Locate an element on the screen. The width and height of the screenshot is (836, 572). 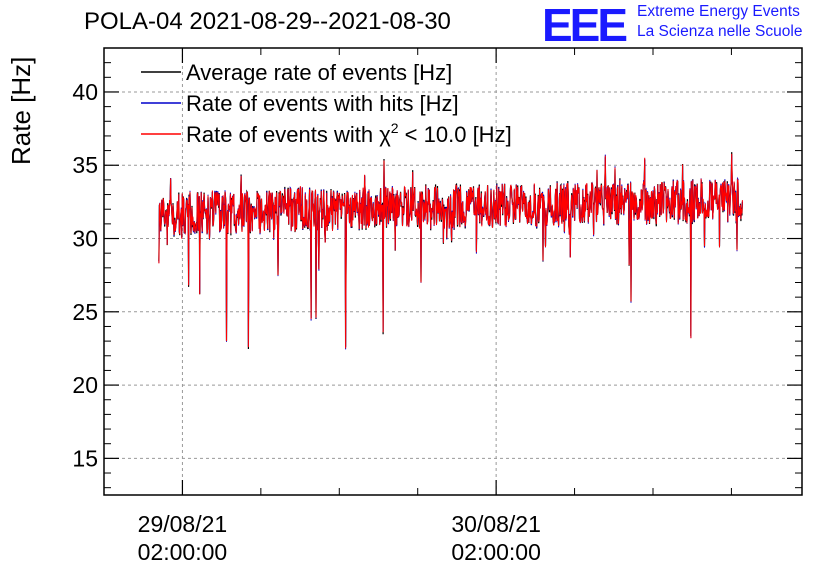
legend-label-hits: Rate of events with hits [Hz] is located at coordinates (322, 103).